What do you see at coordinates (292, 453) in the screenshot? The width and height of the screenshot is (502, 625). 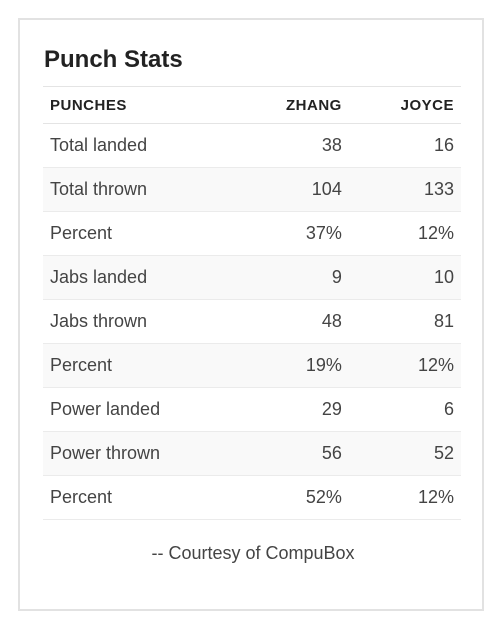 I see `zhang-value: 56` at bounding box center [292, 453].